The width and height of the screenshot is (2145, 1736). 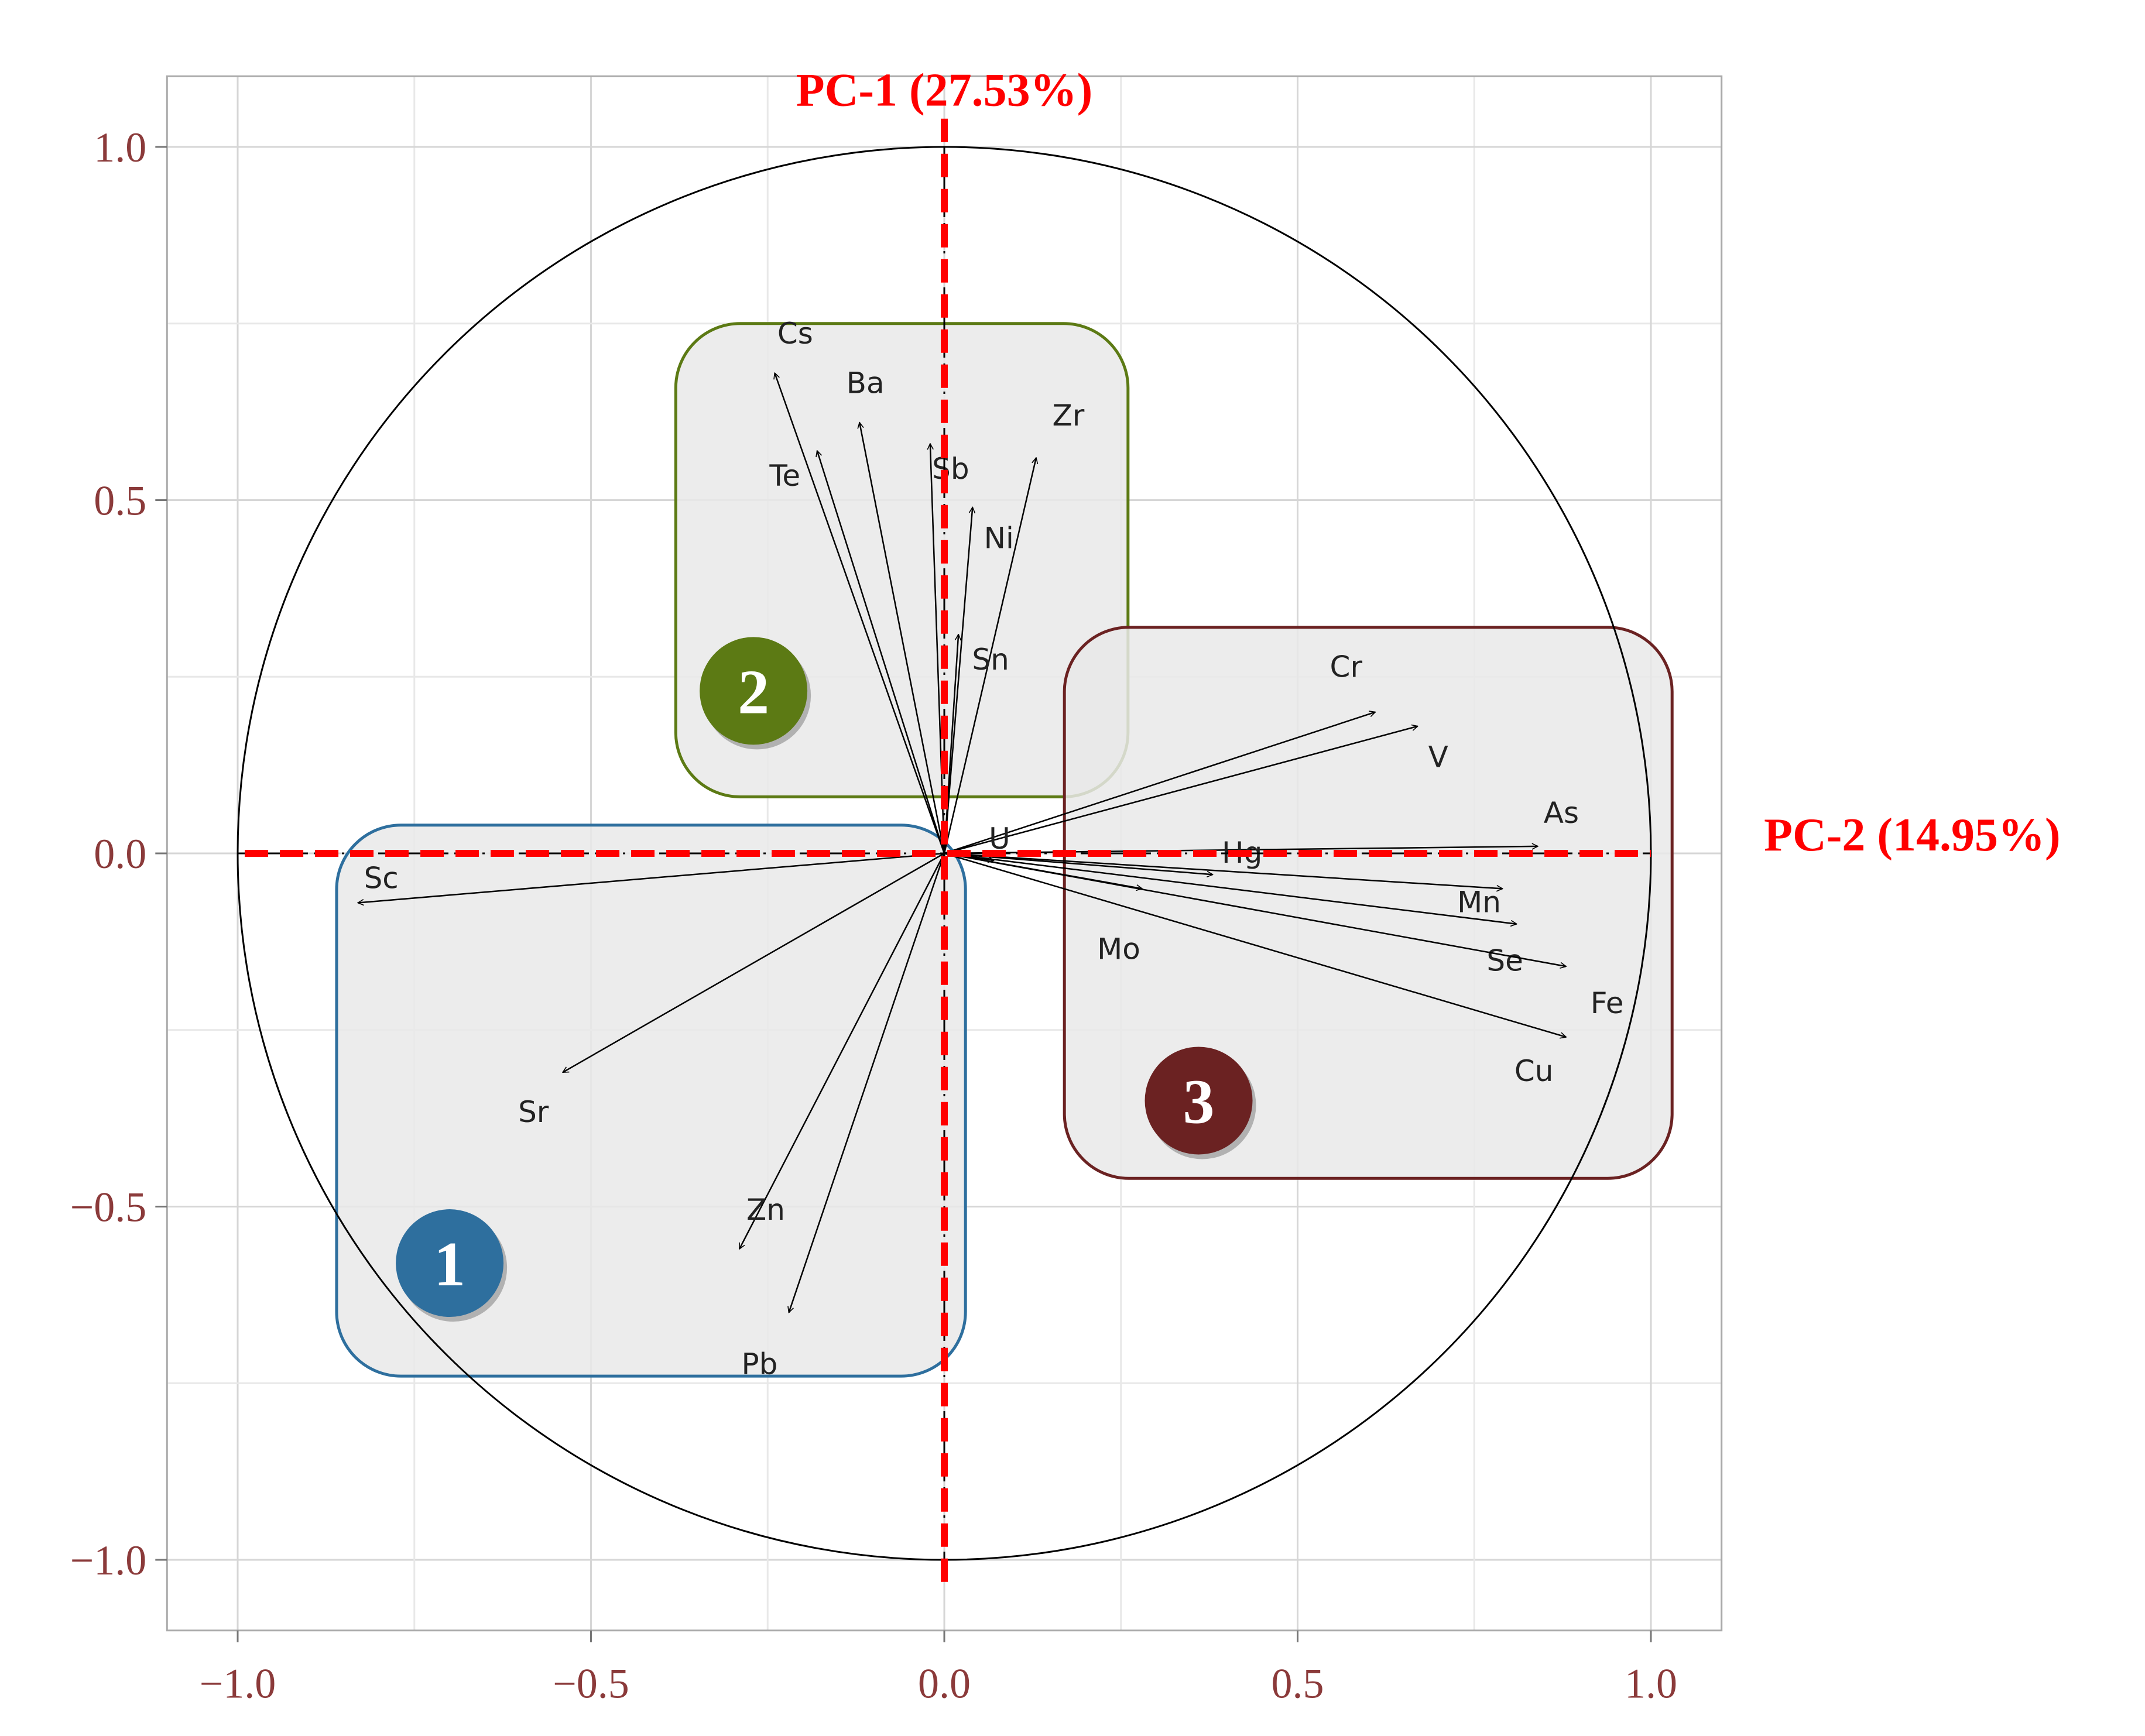 I want to click on vector-arrow-se, so click(x=1230, y=888).